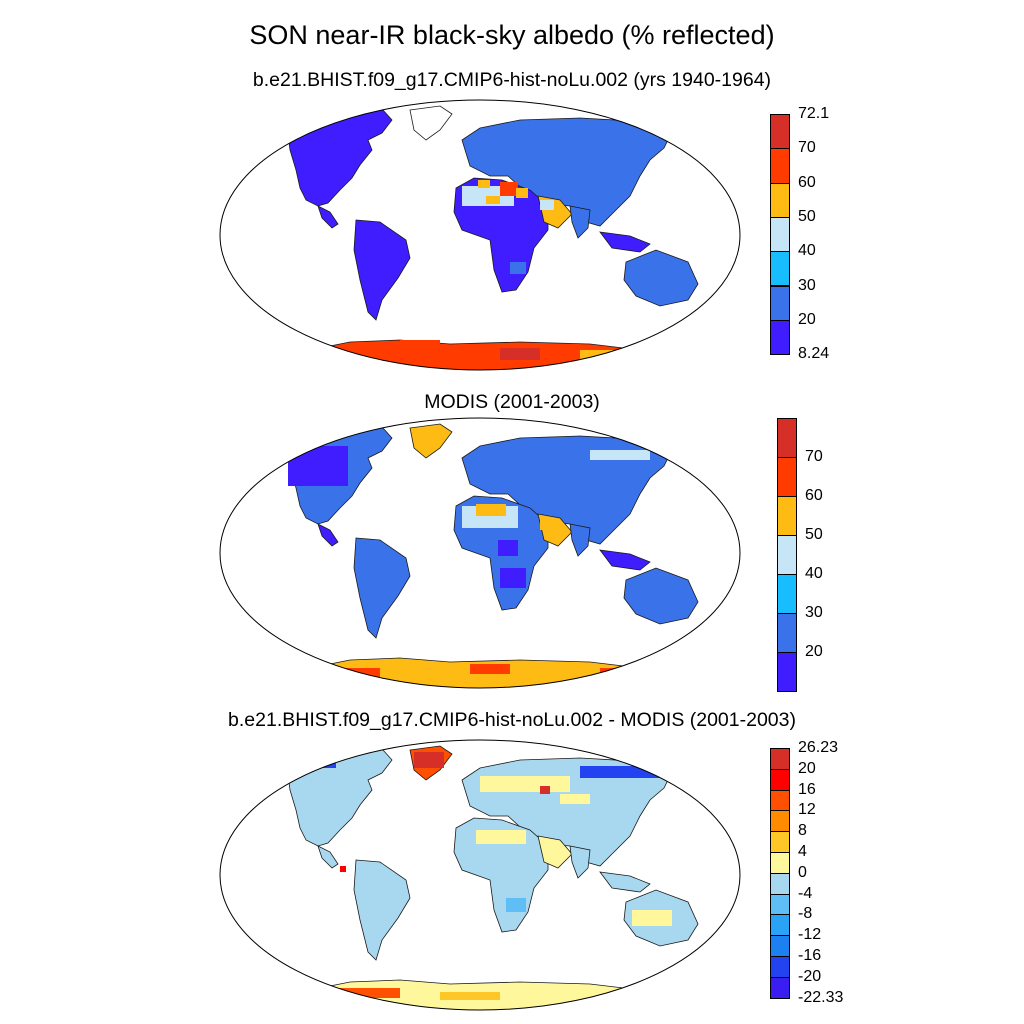  I want to click on panel-2-subtitle: MODIS (2001-2003), so click(512, 402).